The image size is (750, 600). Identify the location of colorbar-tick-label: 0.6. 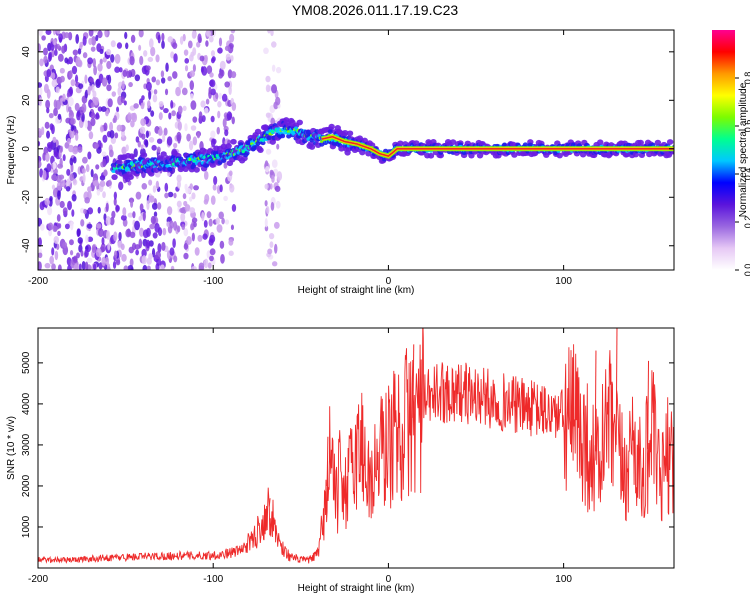
(746, 126).